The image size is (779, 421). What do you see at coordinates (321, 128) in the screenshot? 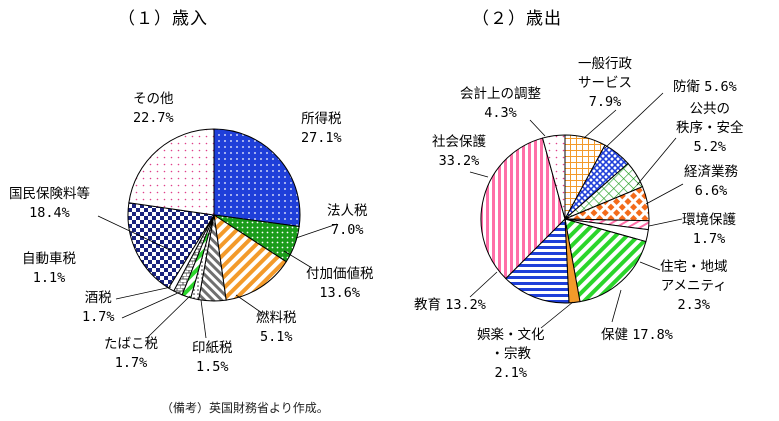
I see `label-rev-income-tax: 所得税 27.1%` at bounding box center [321, 128].